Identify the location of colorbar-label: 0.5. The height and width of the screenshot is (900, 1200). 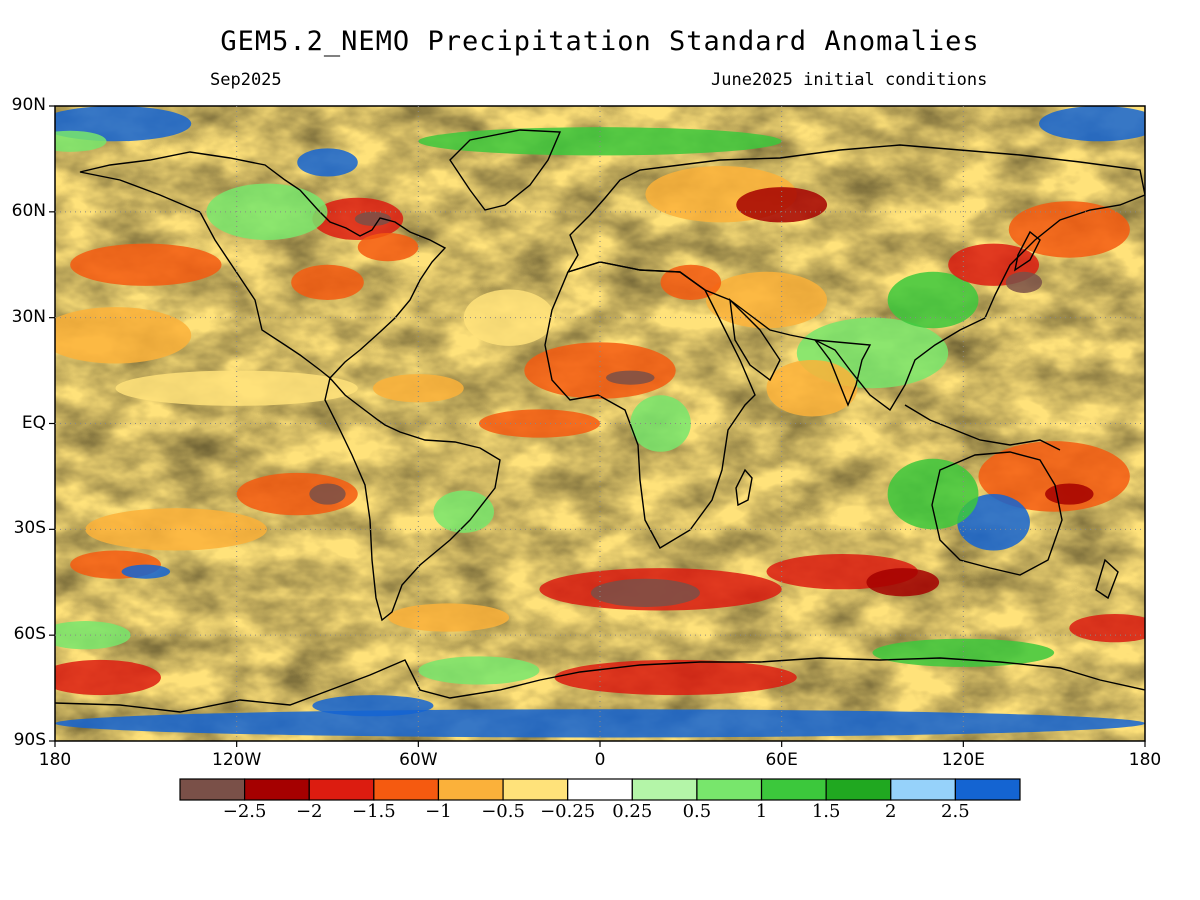
(697, 811).